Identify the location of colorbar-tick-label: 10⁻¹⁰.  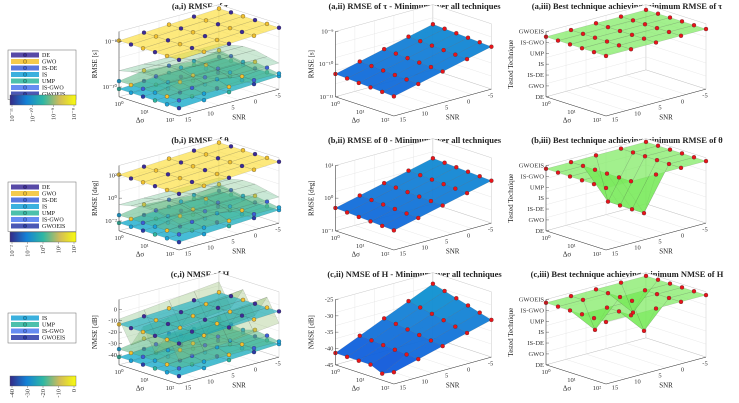
(33, 115).